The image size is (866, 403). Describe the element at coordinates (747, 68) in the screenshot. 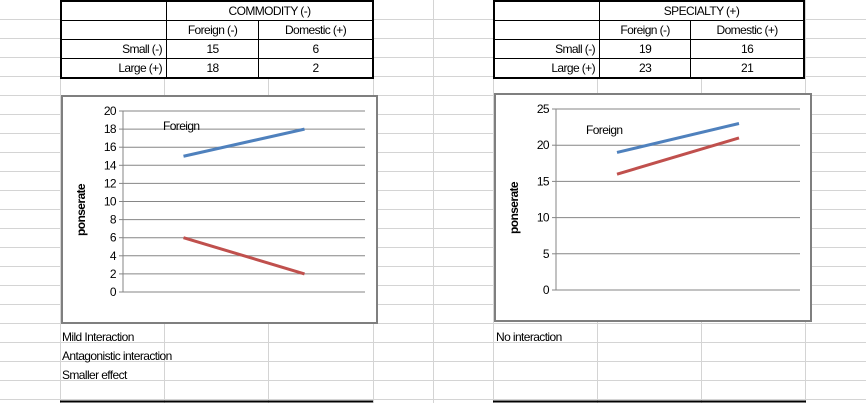

I see `table-cell: 21` at that location.